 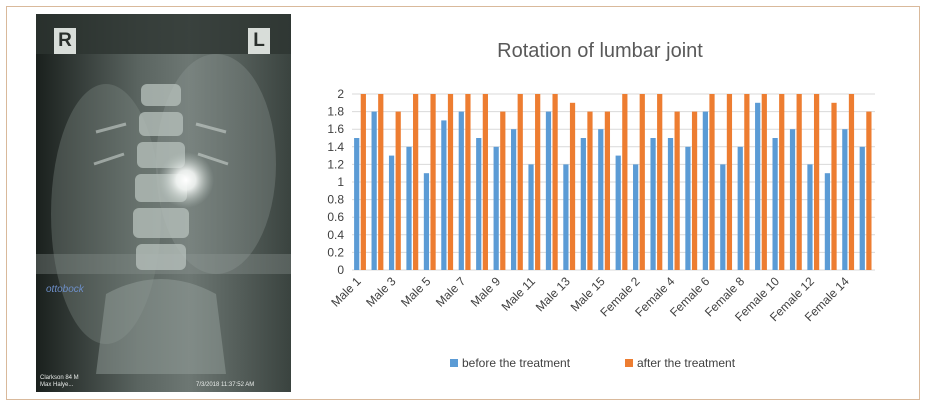 I want to click on y-tick-label: 1, so click(x=340, y=182).